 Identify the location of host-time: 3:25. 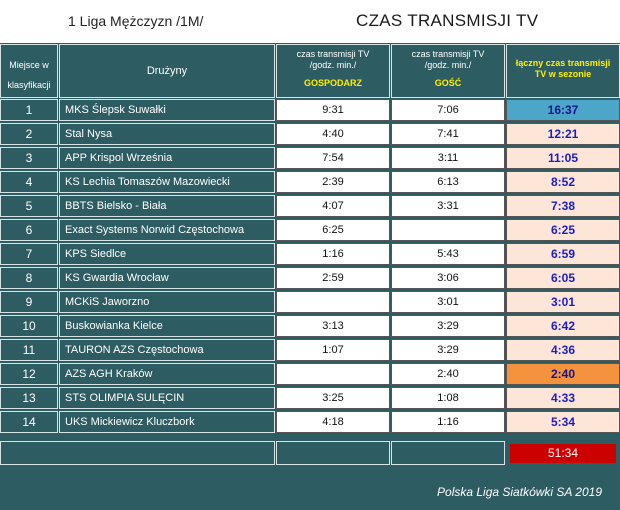
(333, 398).